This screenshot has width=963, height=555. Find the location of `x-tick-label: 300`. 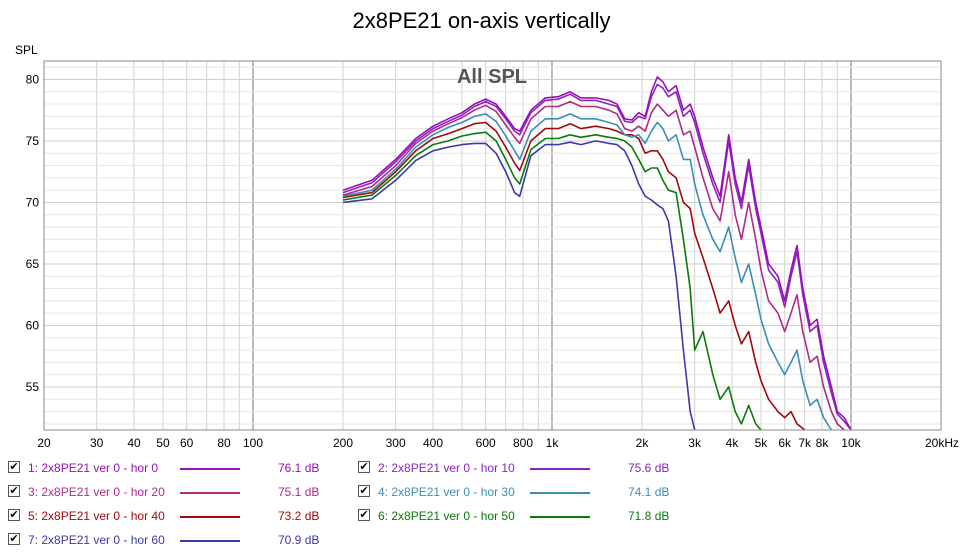

x-tick-label: 300 is located at coordinates (396, 443).